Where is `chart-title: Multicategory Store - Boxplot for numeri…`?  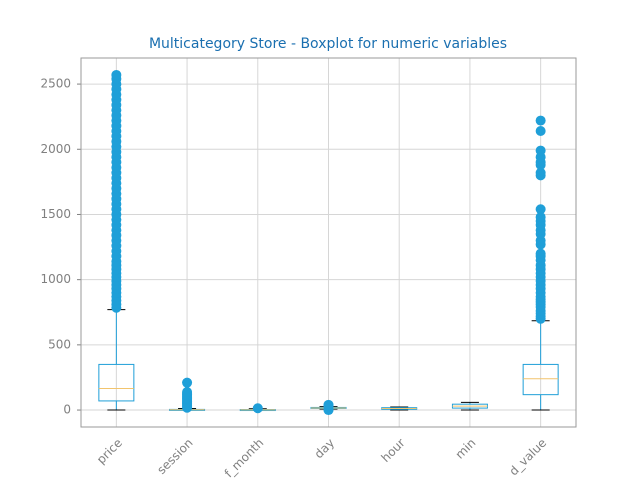 chart-title: Multicategory Store - Boxplot for numeri… is located at coordinates (328, 44).